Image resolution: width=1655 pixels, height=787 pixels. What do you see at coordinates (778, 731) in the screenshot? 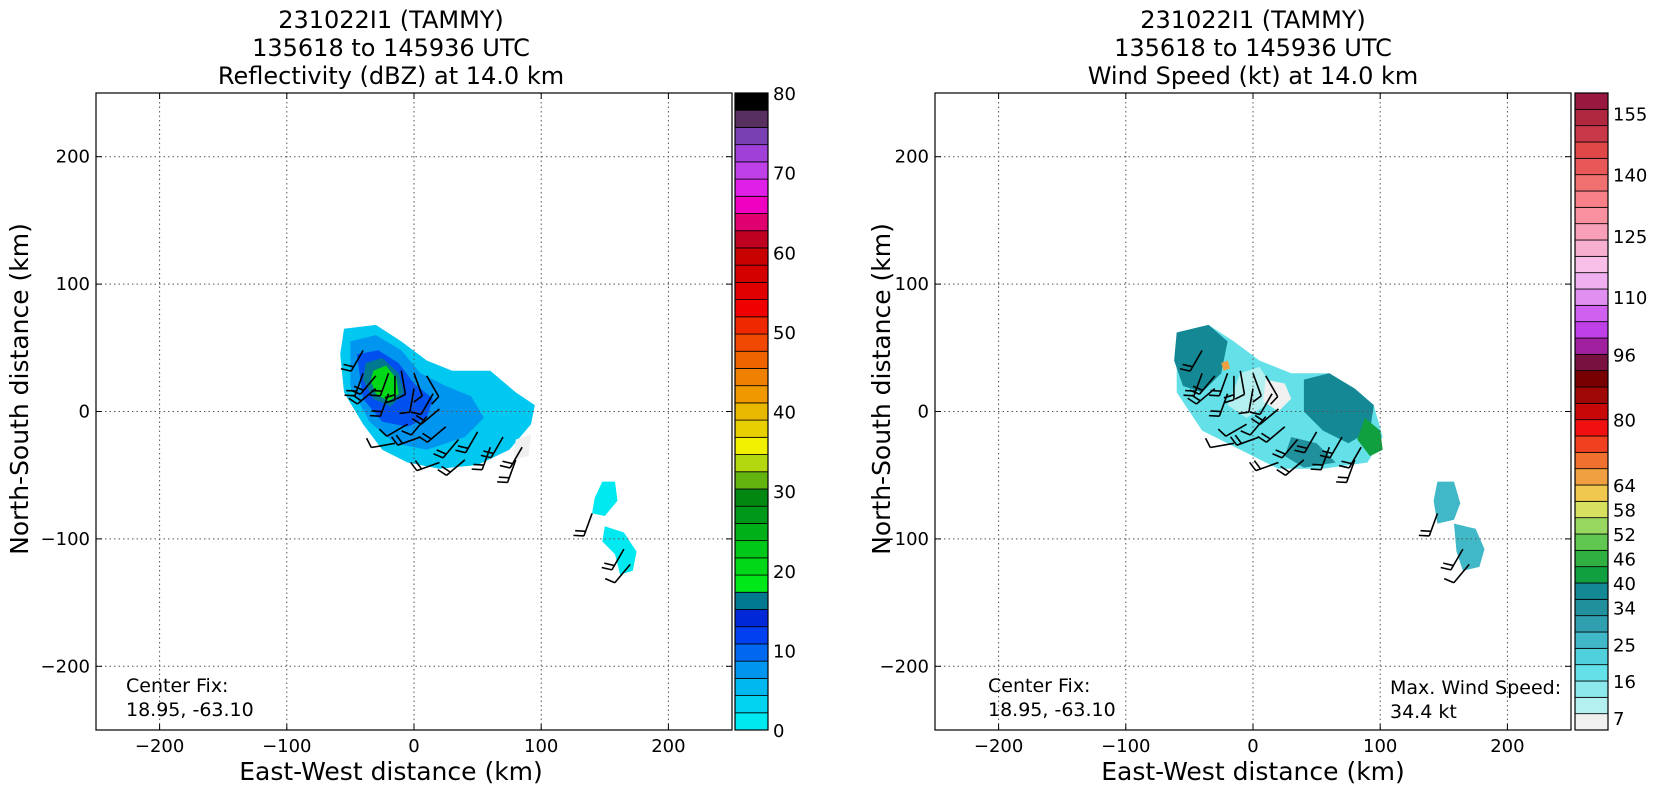
I see `colorbar-tick-label: 0` at bounding box center [778, 731].